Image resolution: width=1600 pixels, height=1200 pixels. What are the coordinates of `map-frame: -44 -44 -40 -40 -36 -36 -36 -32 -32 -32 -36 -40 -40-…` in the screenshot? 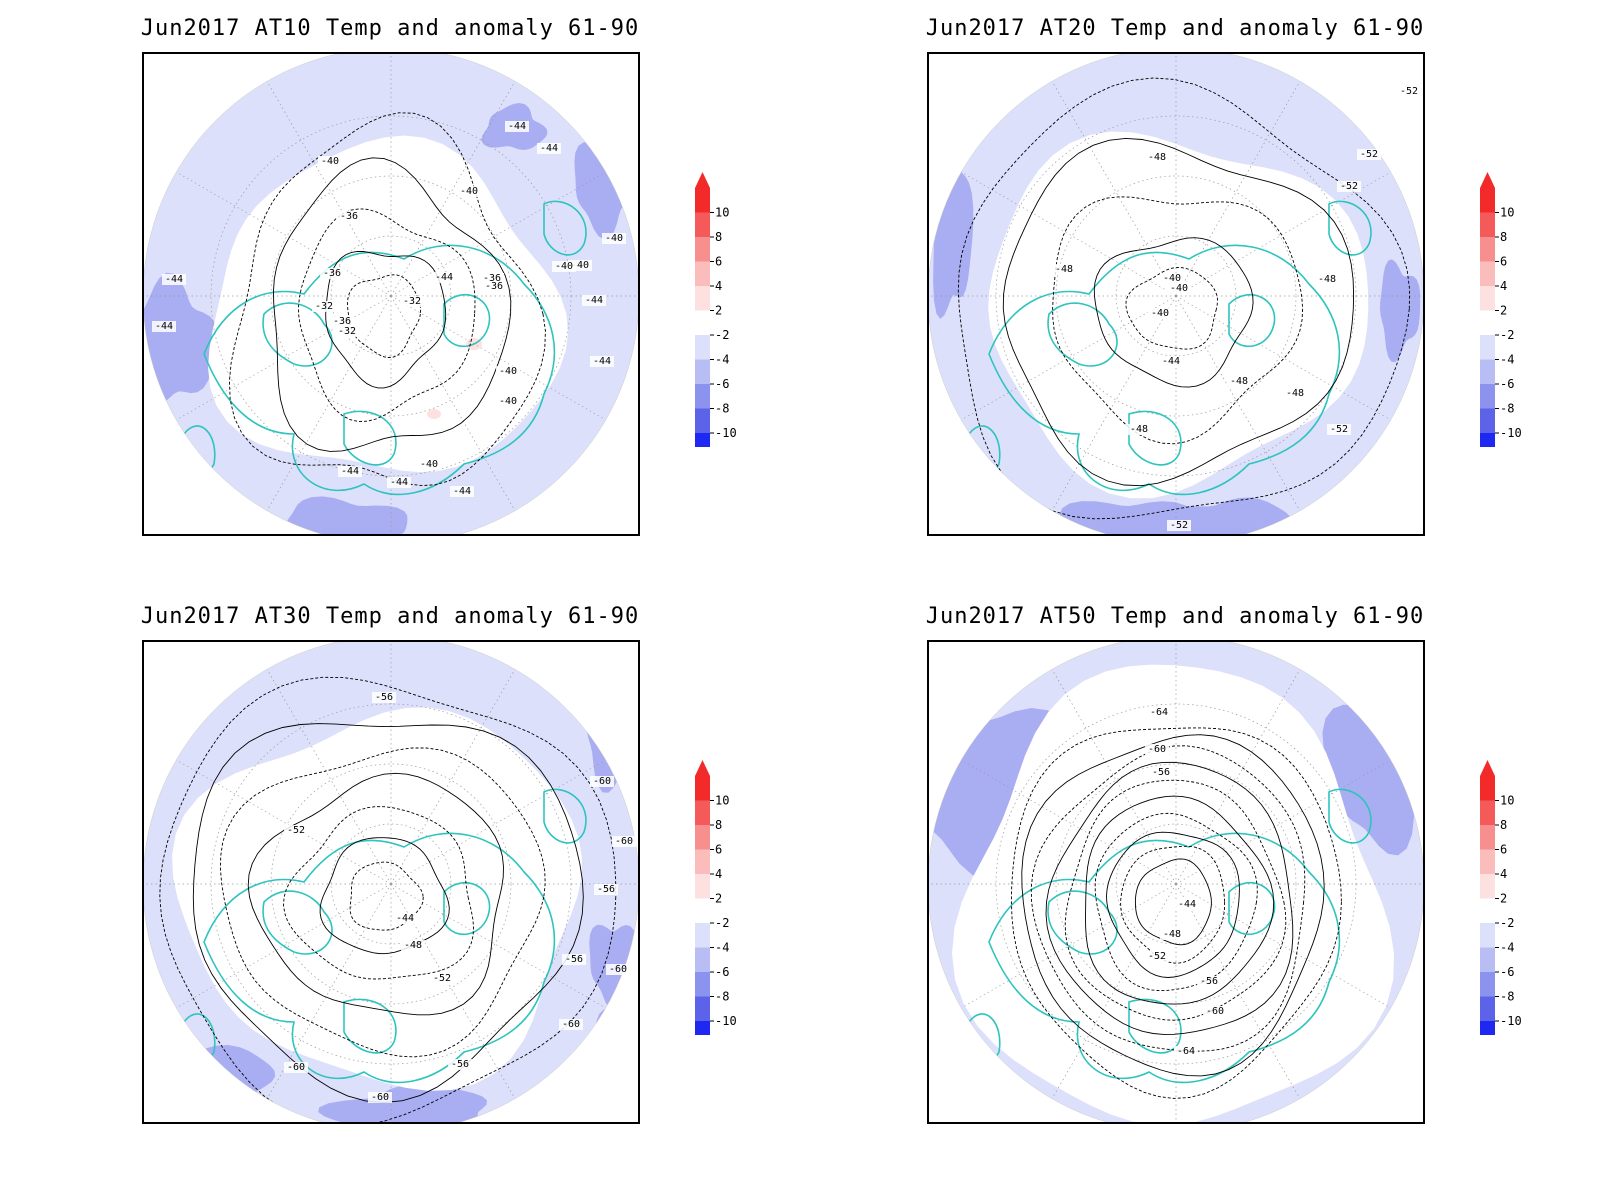 It's located at (391, 294).